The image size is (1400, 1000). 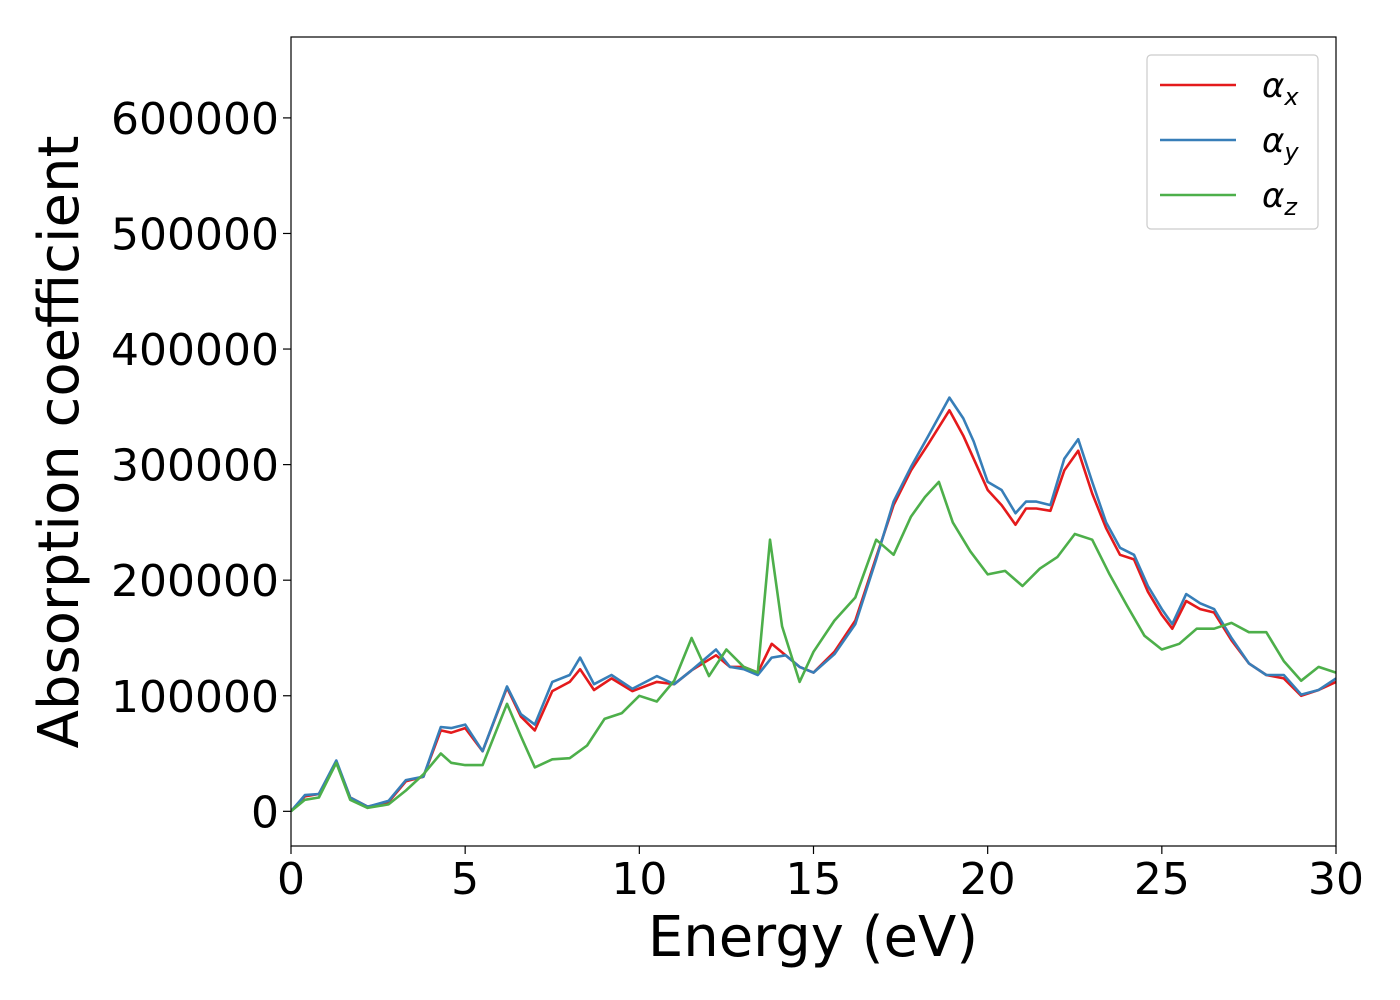 I want to click on legend-entry-z: αz, so click(x=1280, y=198).